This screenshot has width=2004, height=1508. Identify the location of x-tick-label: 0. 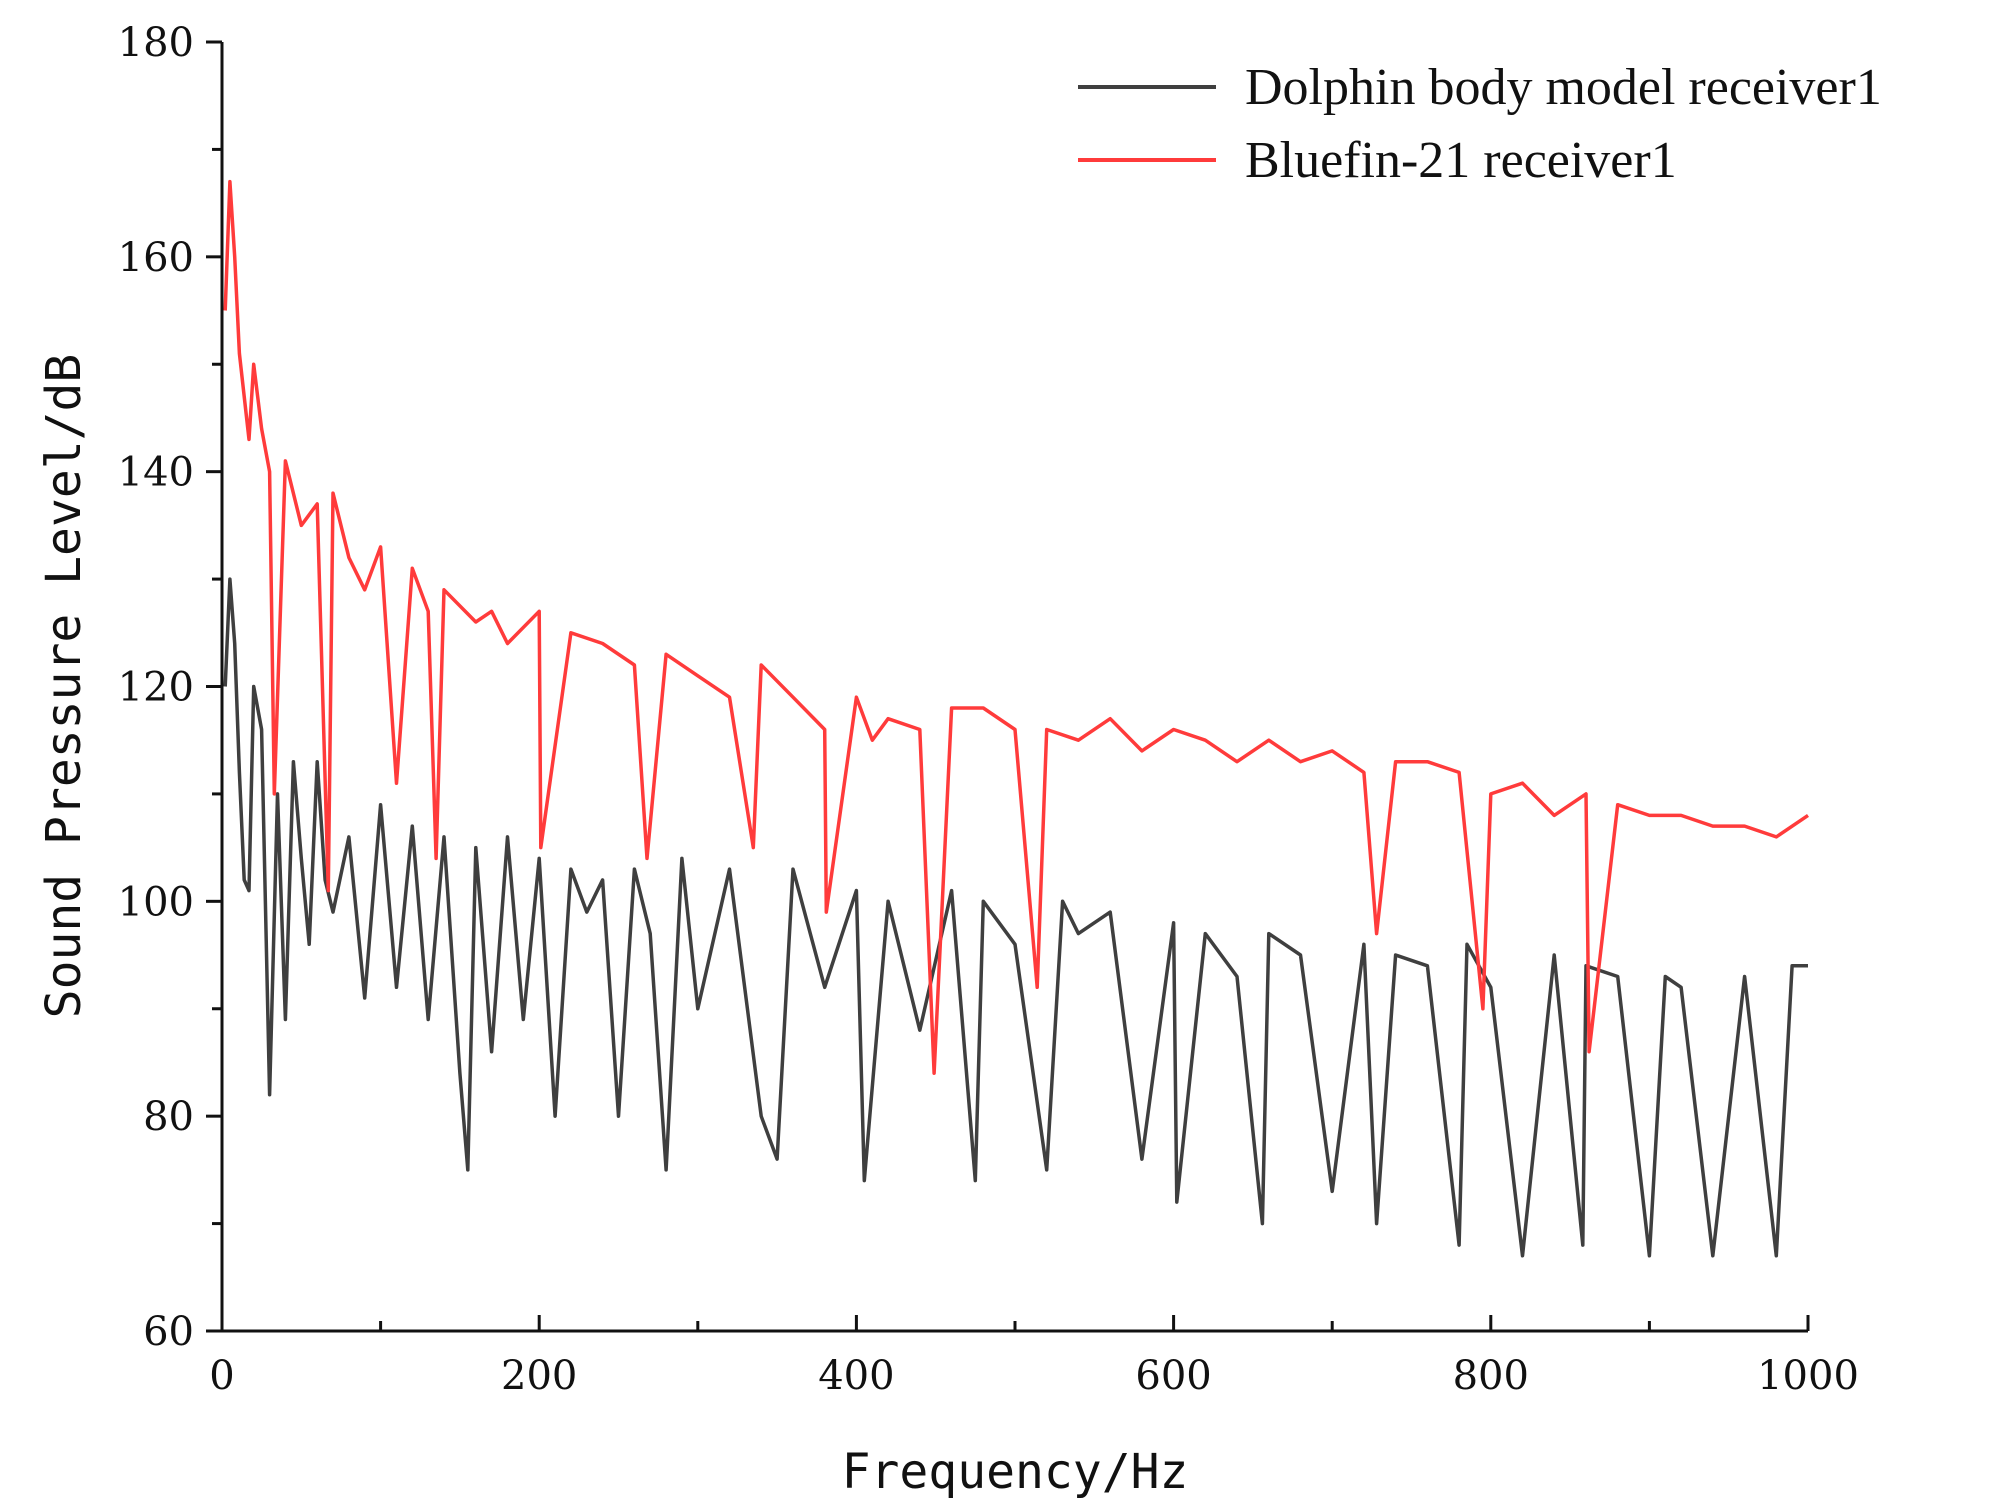
(221, 1376).